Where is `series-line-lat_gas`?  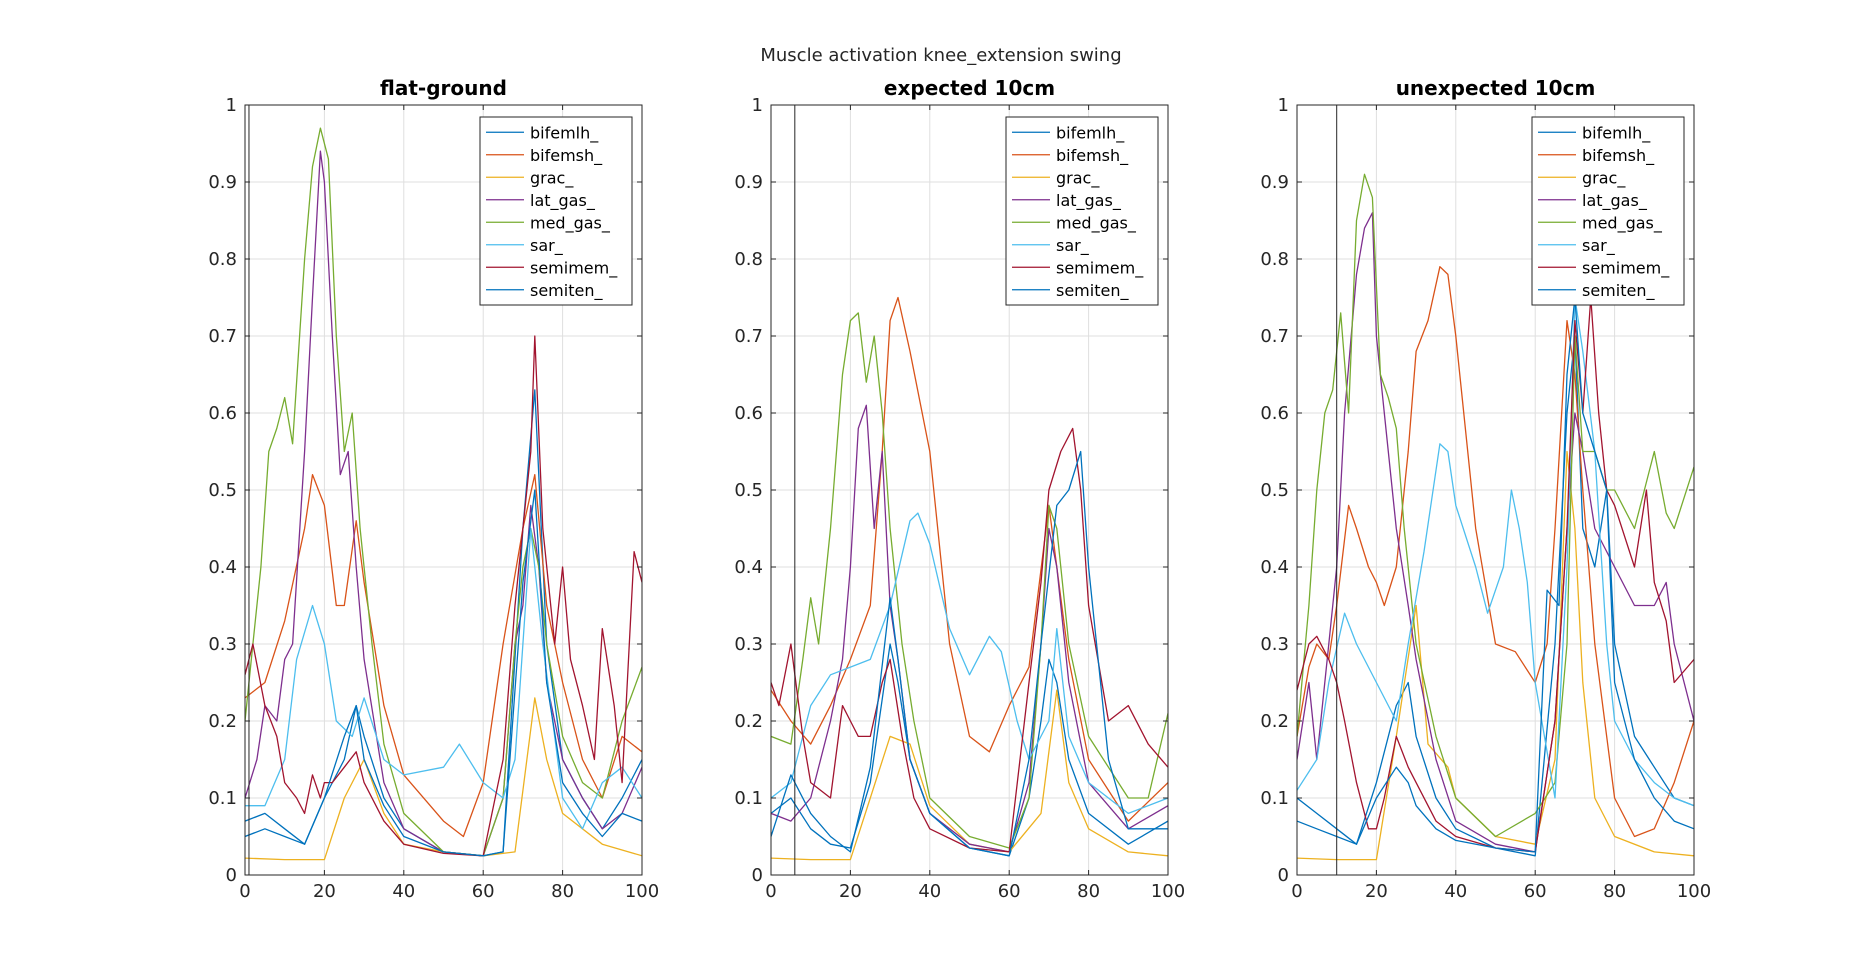
series-line-lat_gas is located at coordinates (1495, 532).